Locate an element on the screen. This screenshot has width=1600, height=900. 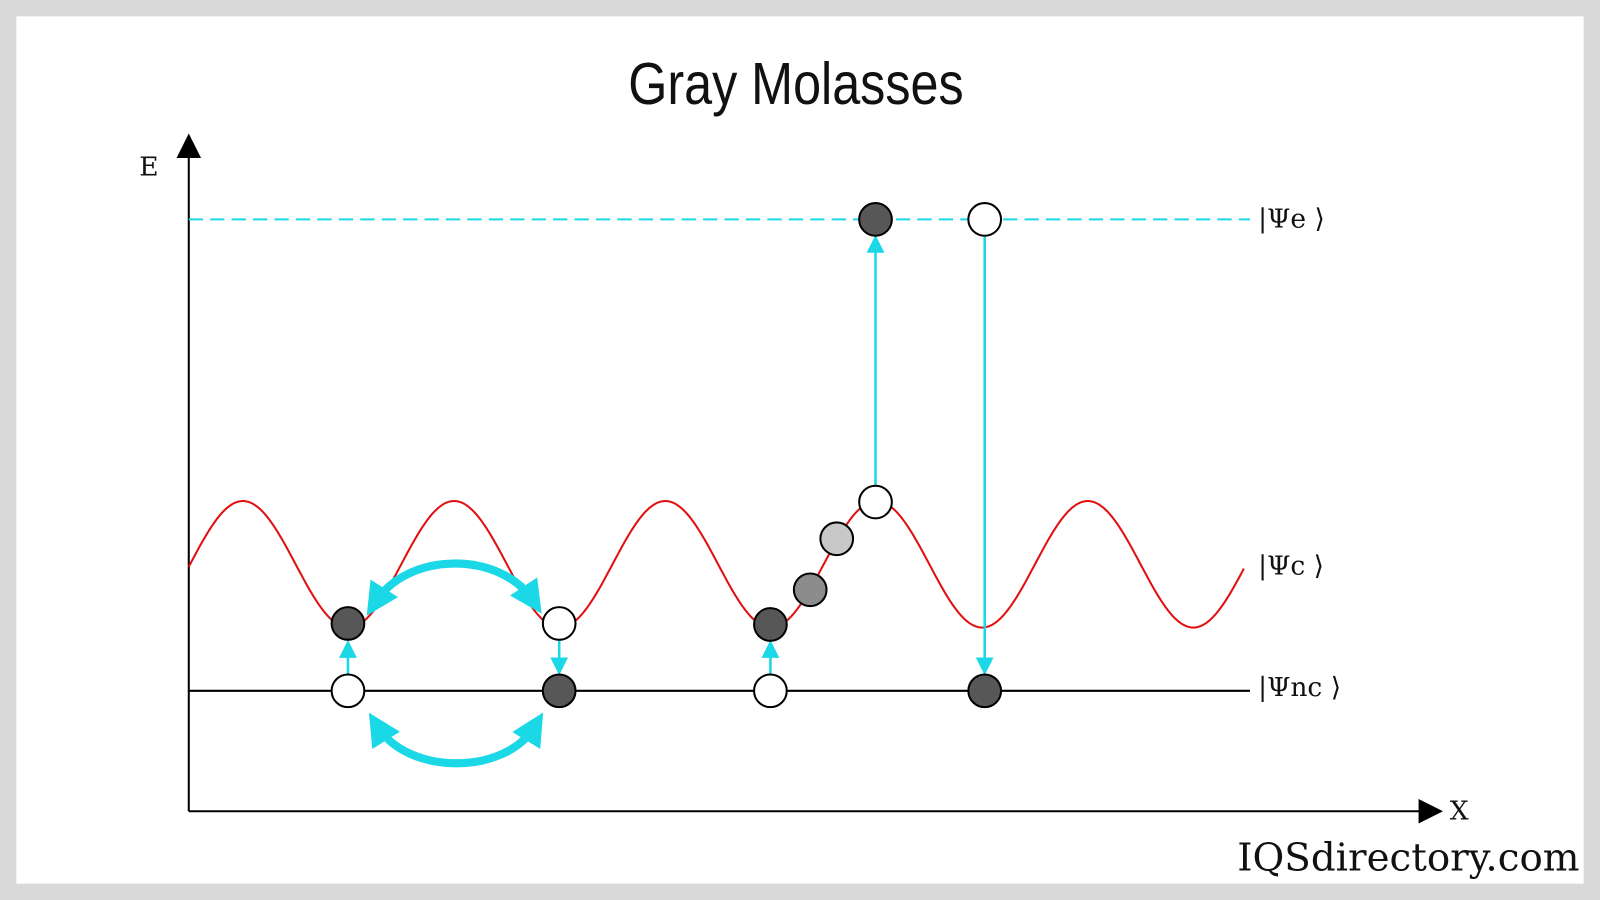
state-label: |Ψnc ⟩ is located at coordinates (1299, 687).